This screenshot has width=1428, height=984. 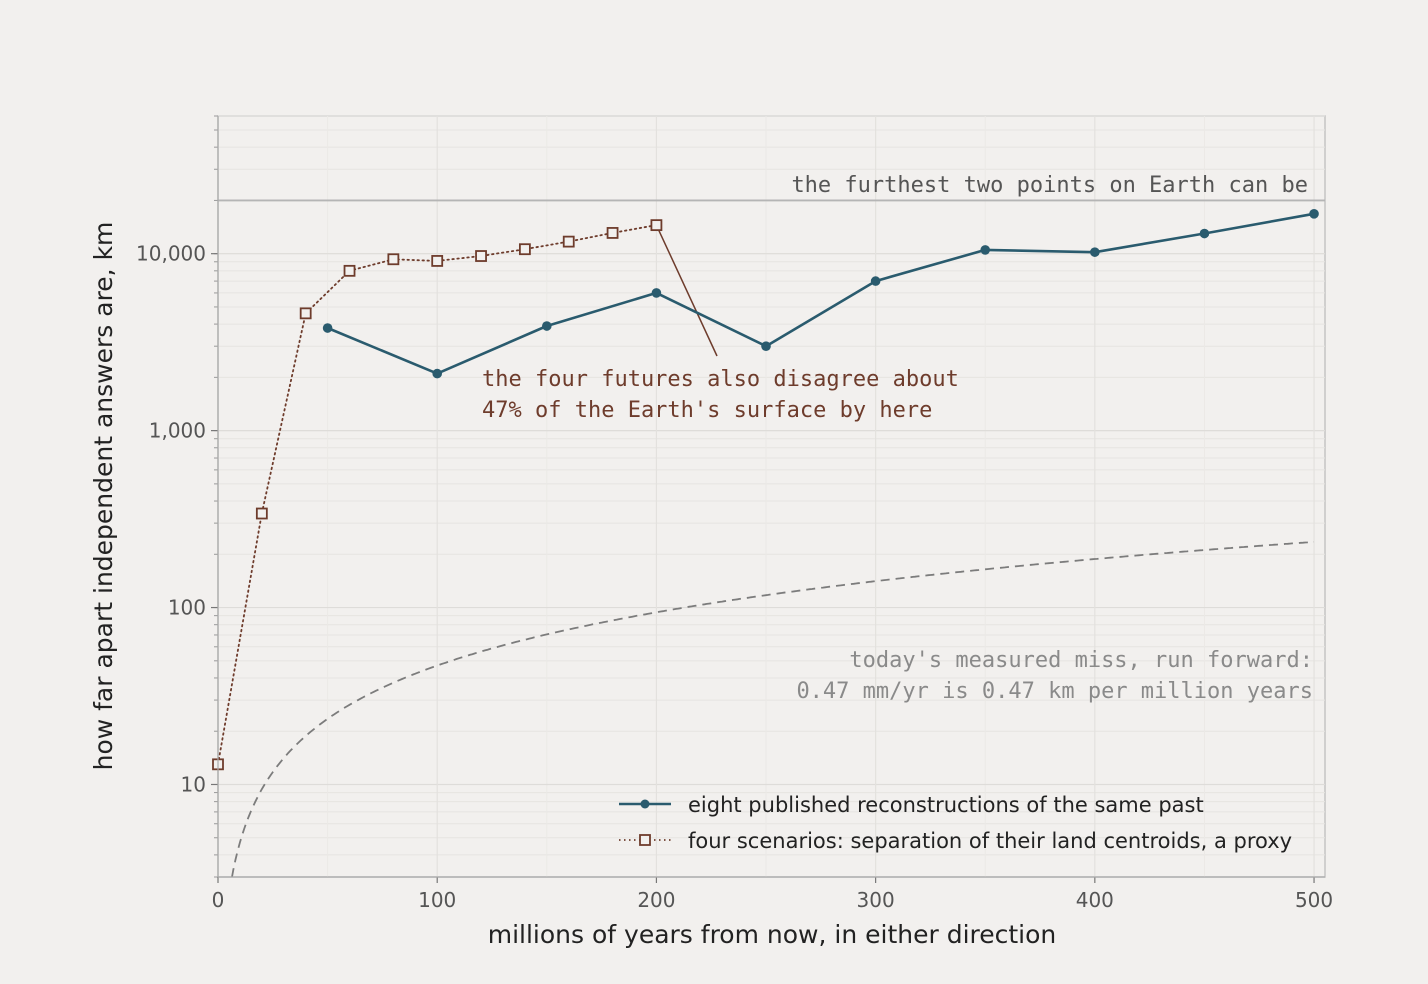 I want to click on y-tick-label: 100, so click(x=187, y=608).